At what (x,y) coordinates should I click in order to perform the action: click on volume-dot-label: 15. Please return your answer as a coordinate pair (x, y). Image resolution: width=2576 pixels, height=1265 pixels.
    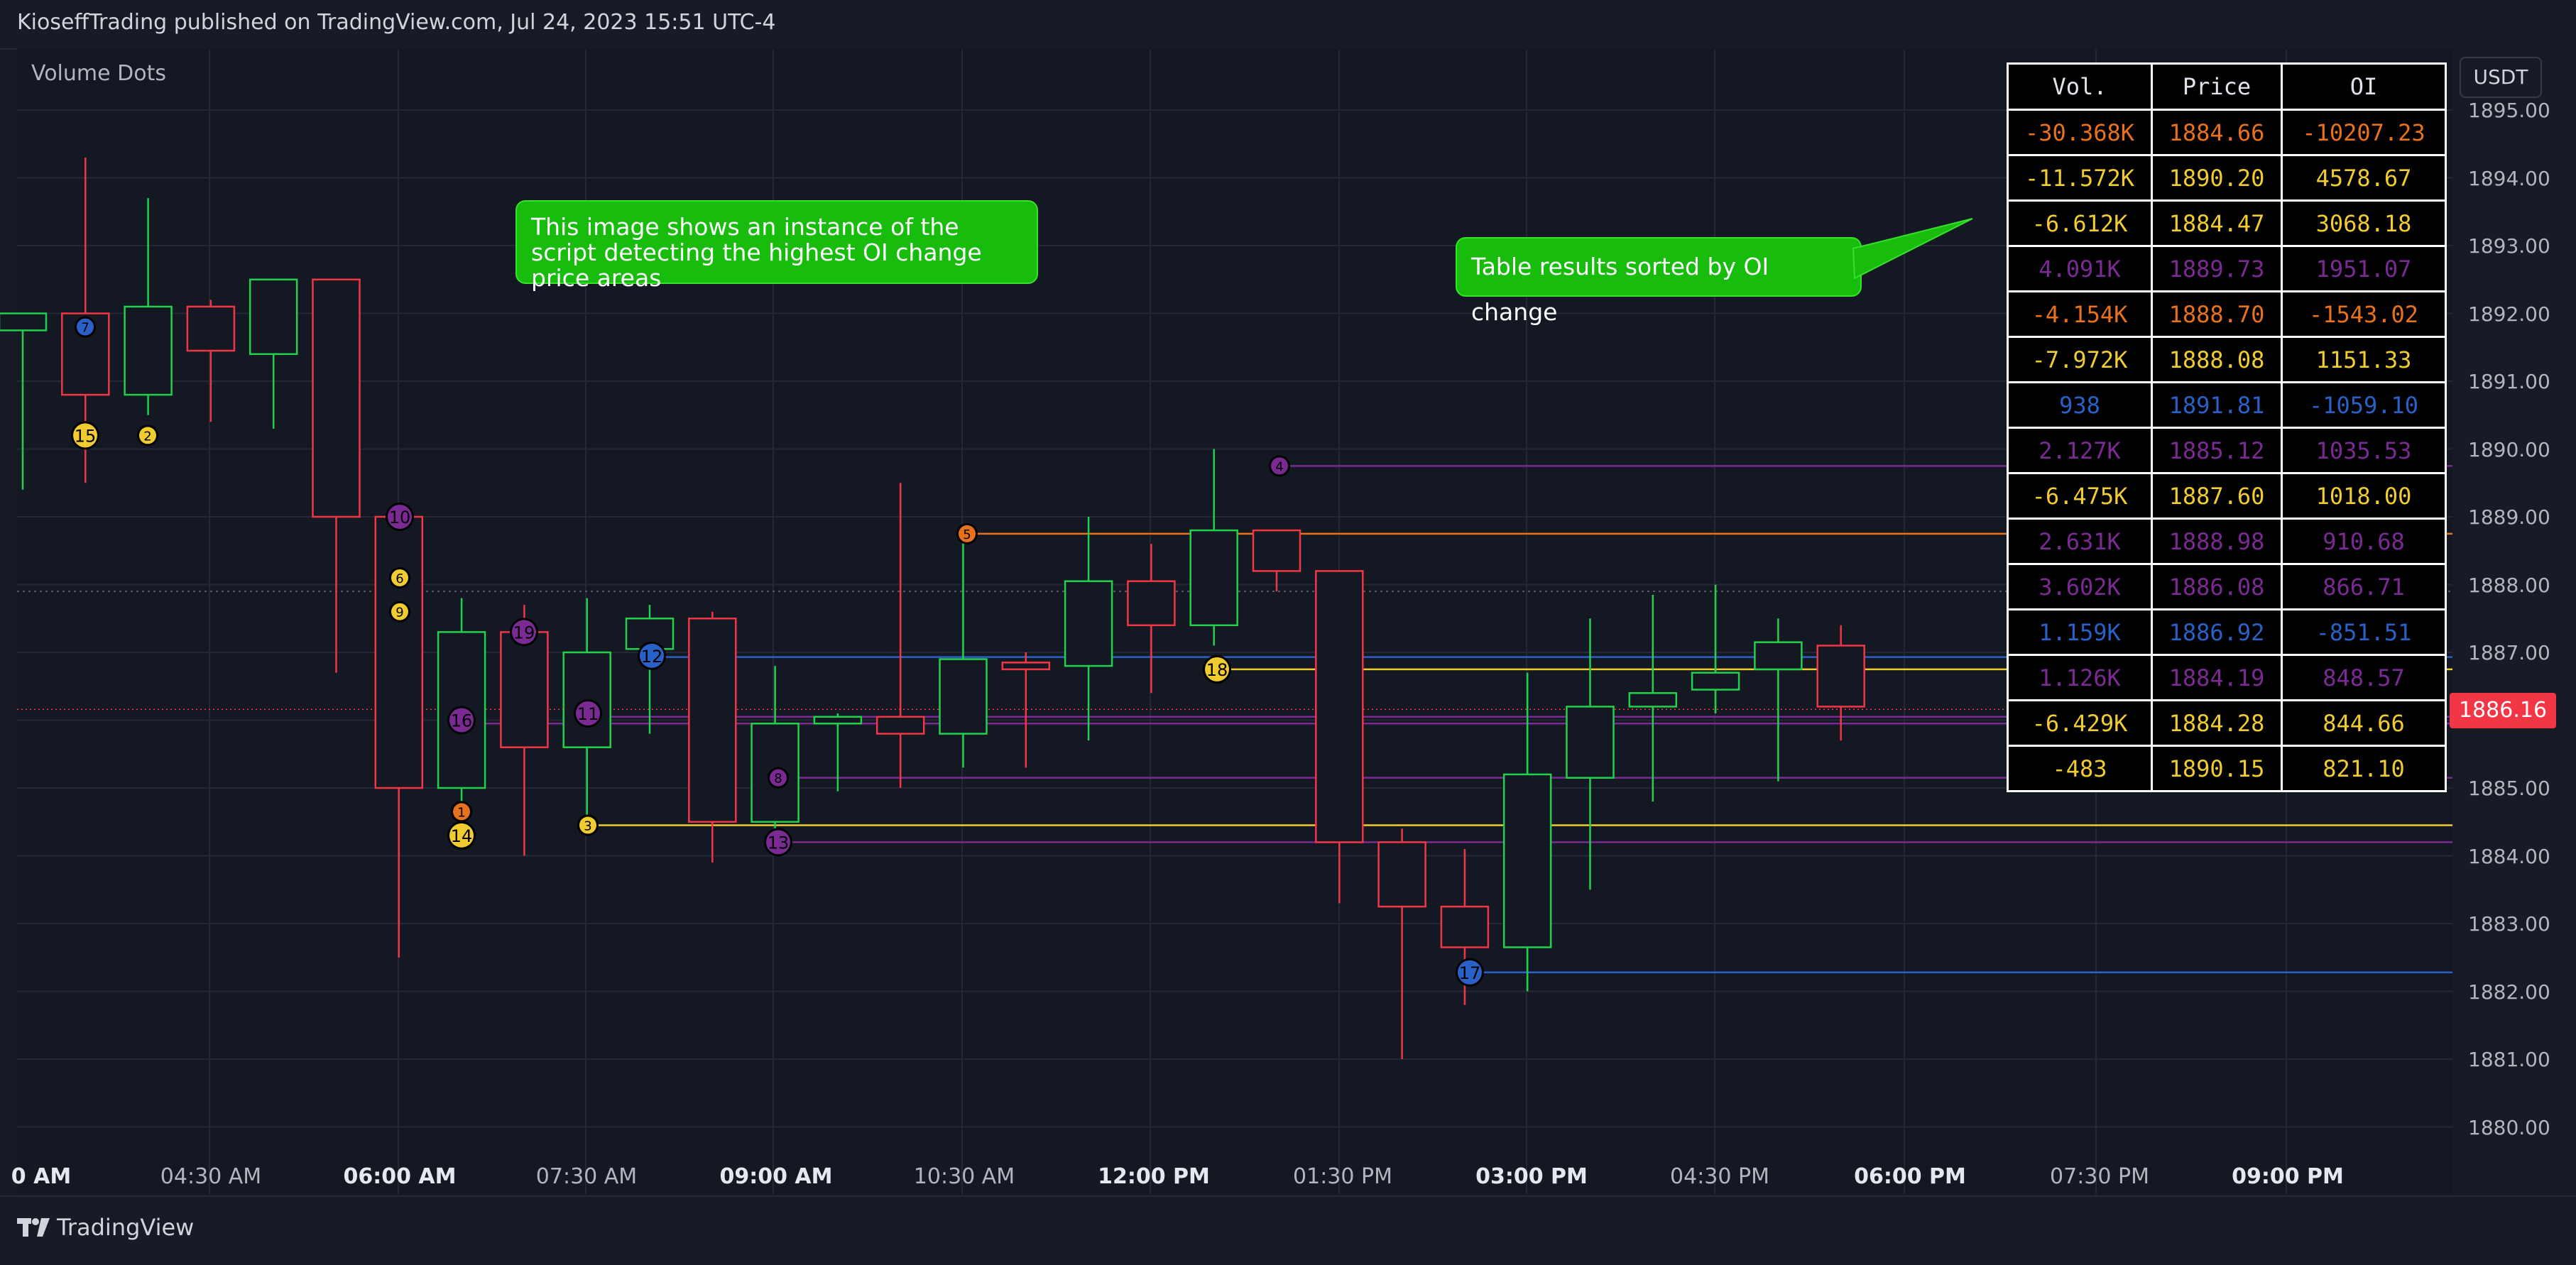
    Looking at the image, I should click on (86, 436).